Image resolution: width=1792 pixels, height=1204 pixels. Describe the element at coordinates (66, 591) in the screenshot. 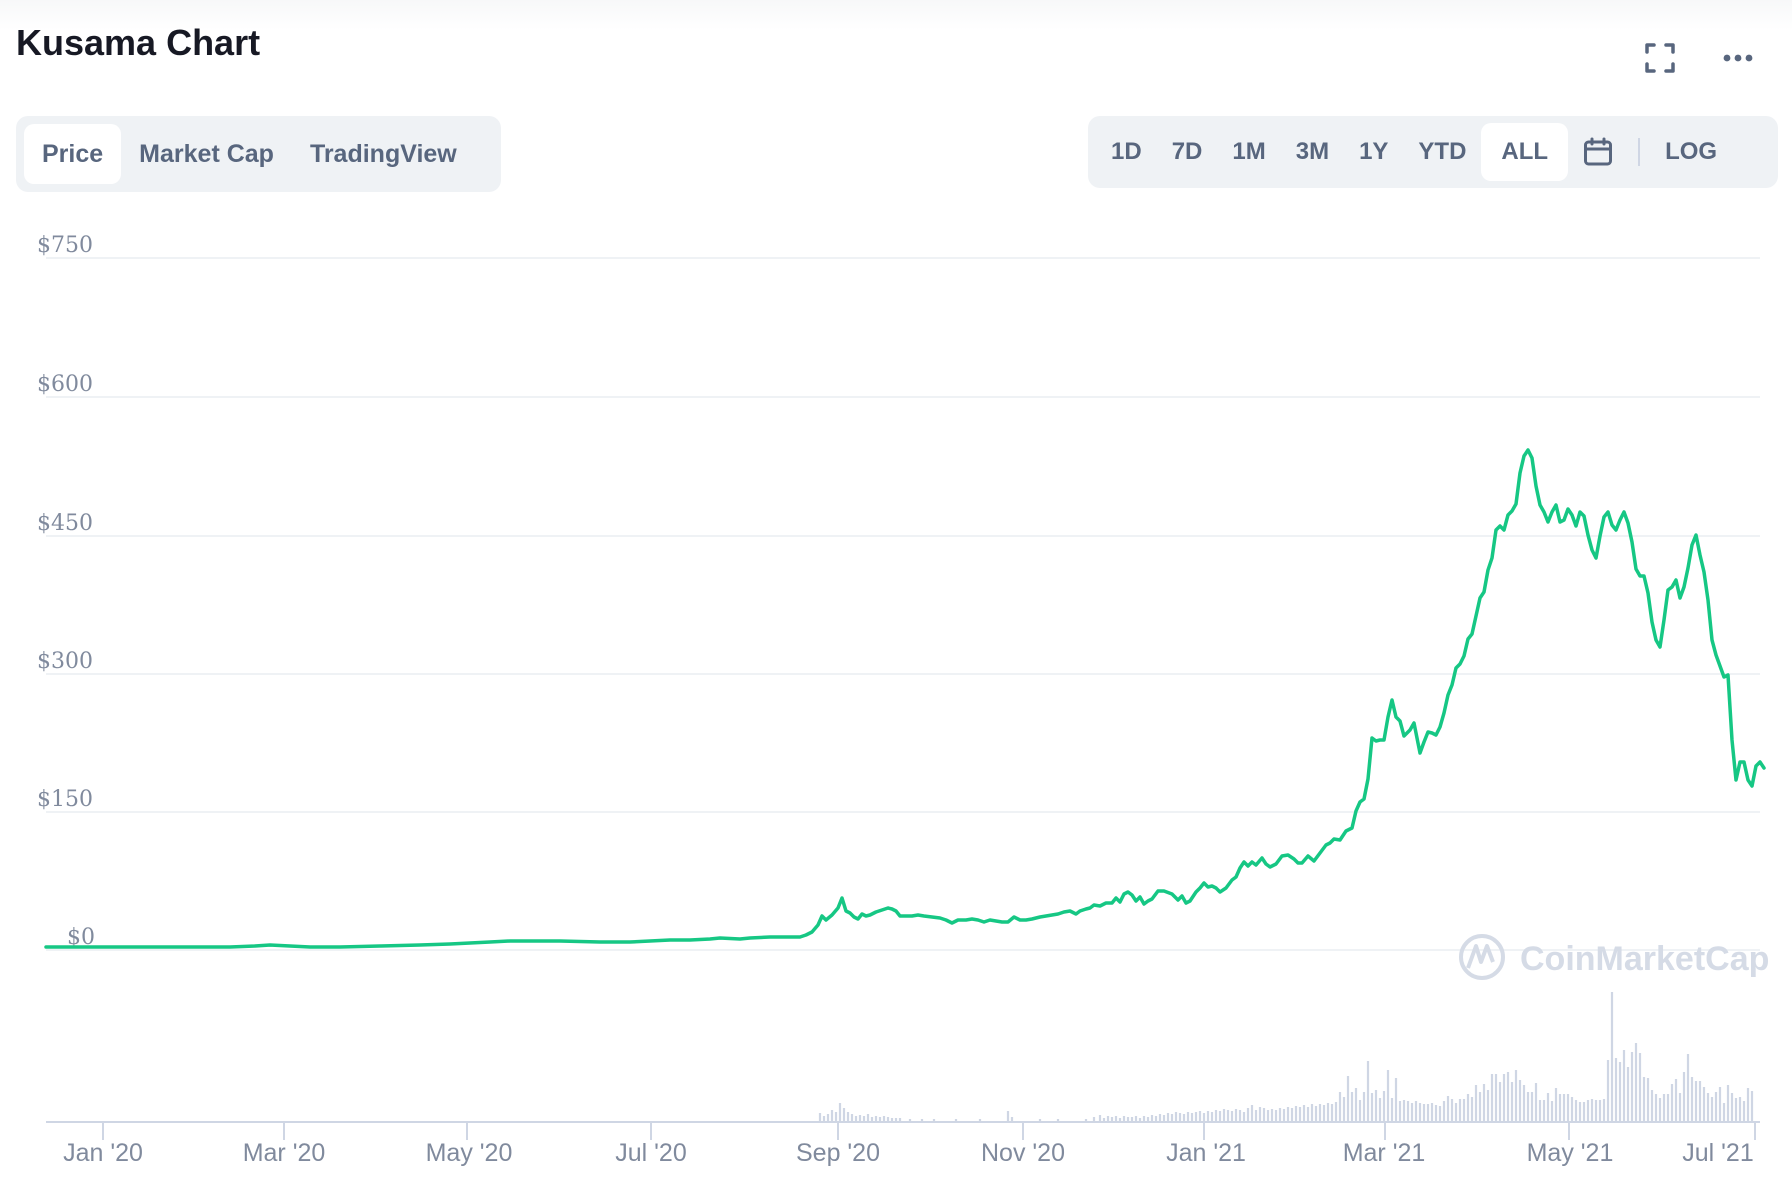

I see `y-axis-labels: $750 $600 $450 $300 $150 $0` at that location.